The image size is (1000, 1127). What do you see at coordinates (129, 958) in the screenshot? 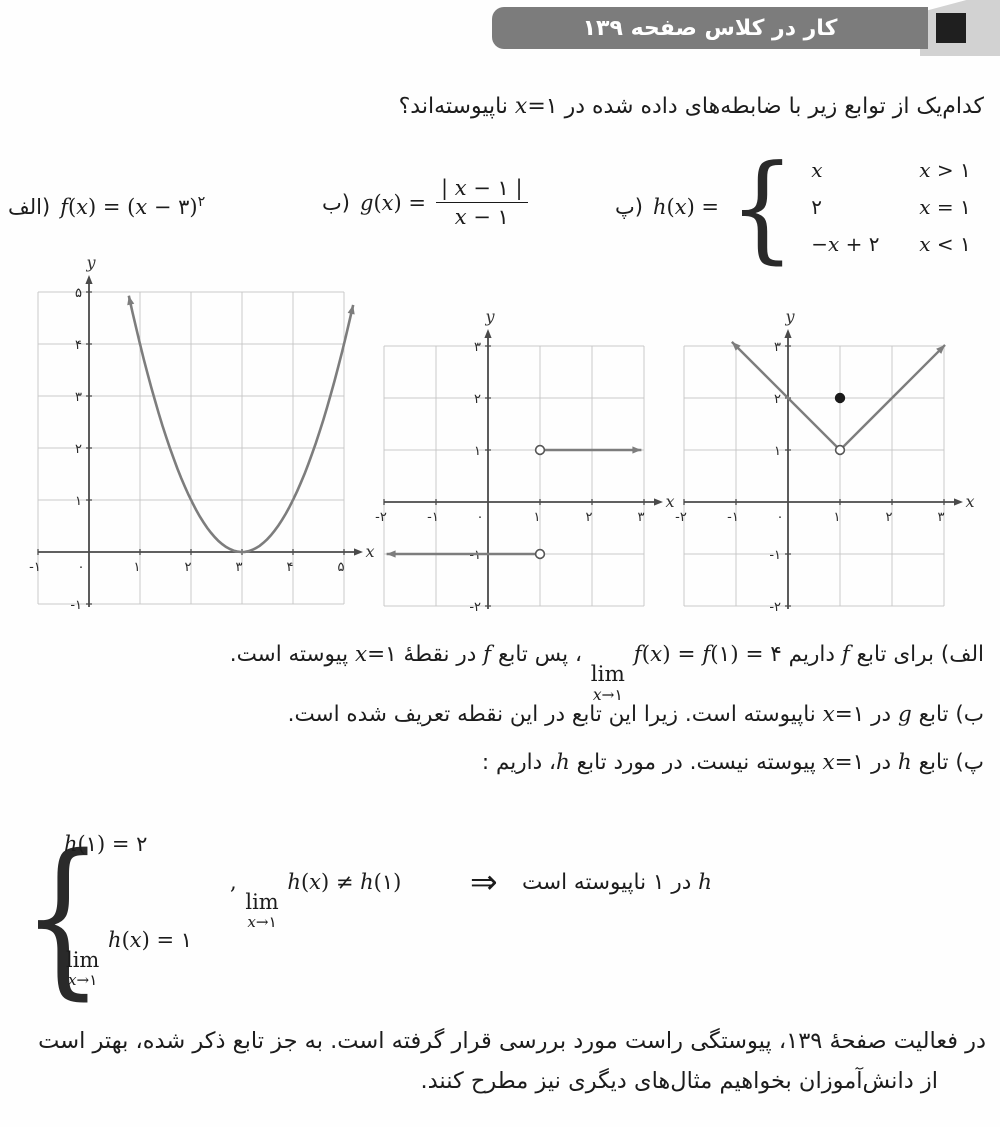
I see `equation-limit: lim x→۱ h(x) = ۱` at bounding box center [129, 958].